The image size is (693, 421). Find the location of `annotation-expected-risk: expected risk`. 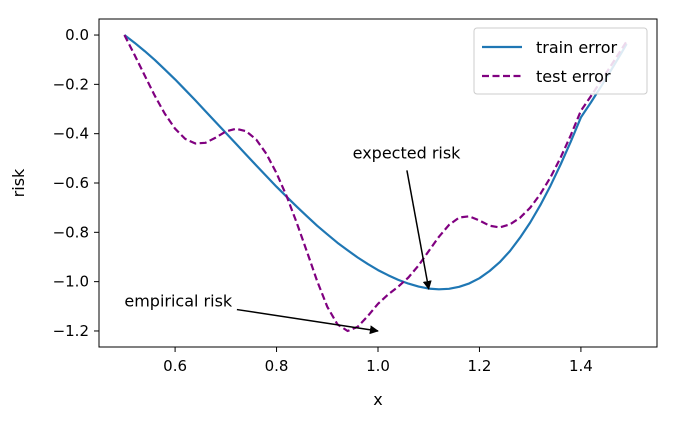

annotation-expected-risk: expected risk is located at coordinates (407, 152).